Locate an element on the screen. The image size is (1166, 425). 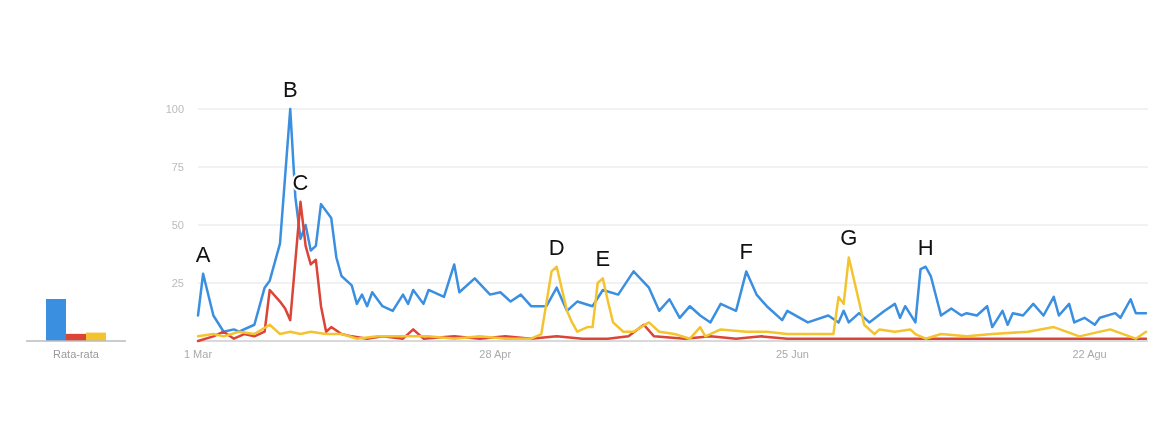
x-tick-label: 22 Agu is located at coordinates (1089, 354).